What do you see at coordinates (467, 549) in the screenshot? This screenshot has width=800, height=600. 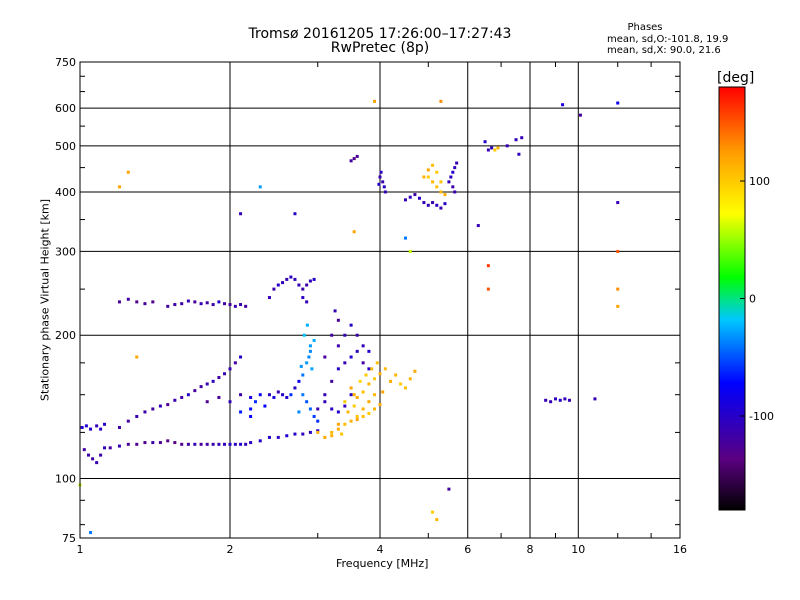 I see `x-tick-label: 6` at bounding box center [467, 549].